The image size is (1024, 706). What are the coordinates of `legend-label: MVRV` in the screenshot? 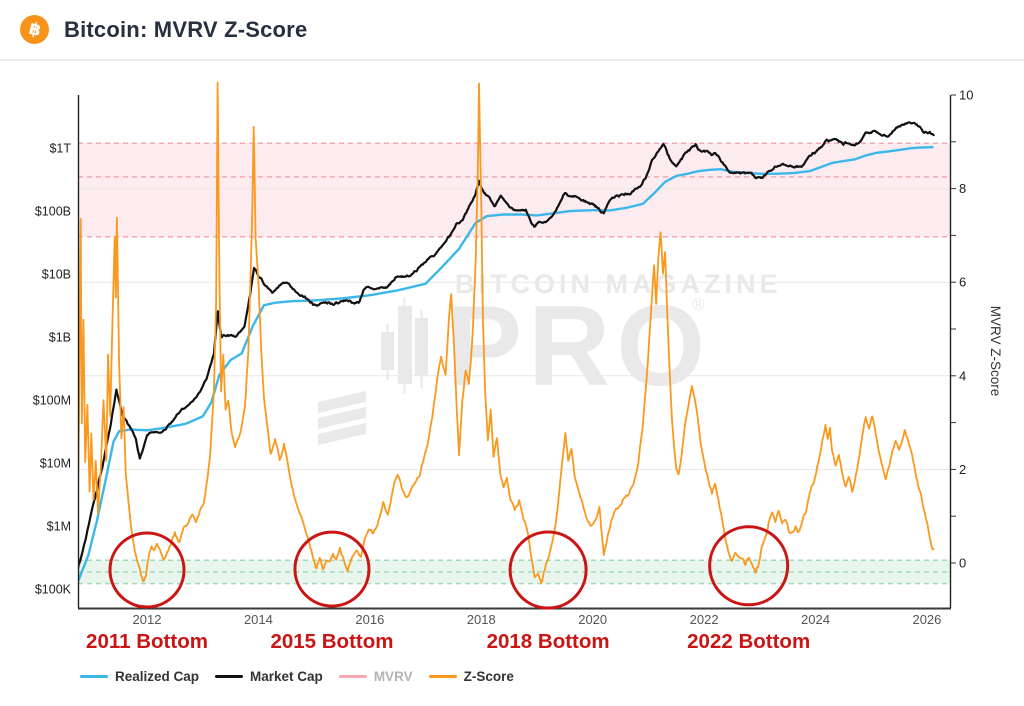 It's located at (393, 676).